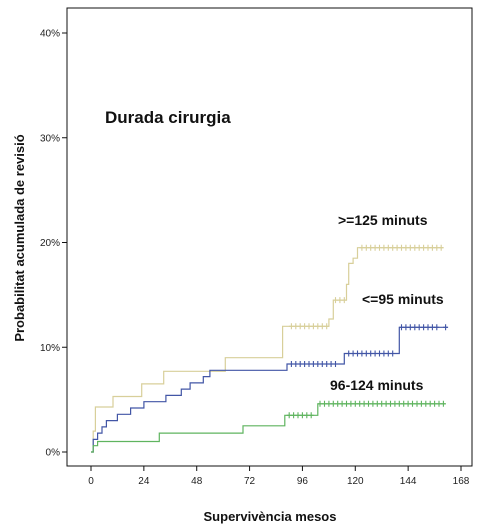  I want to click on y-tick-label: 0%, so click(53, 453).